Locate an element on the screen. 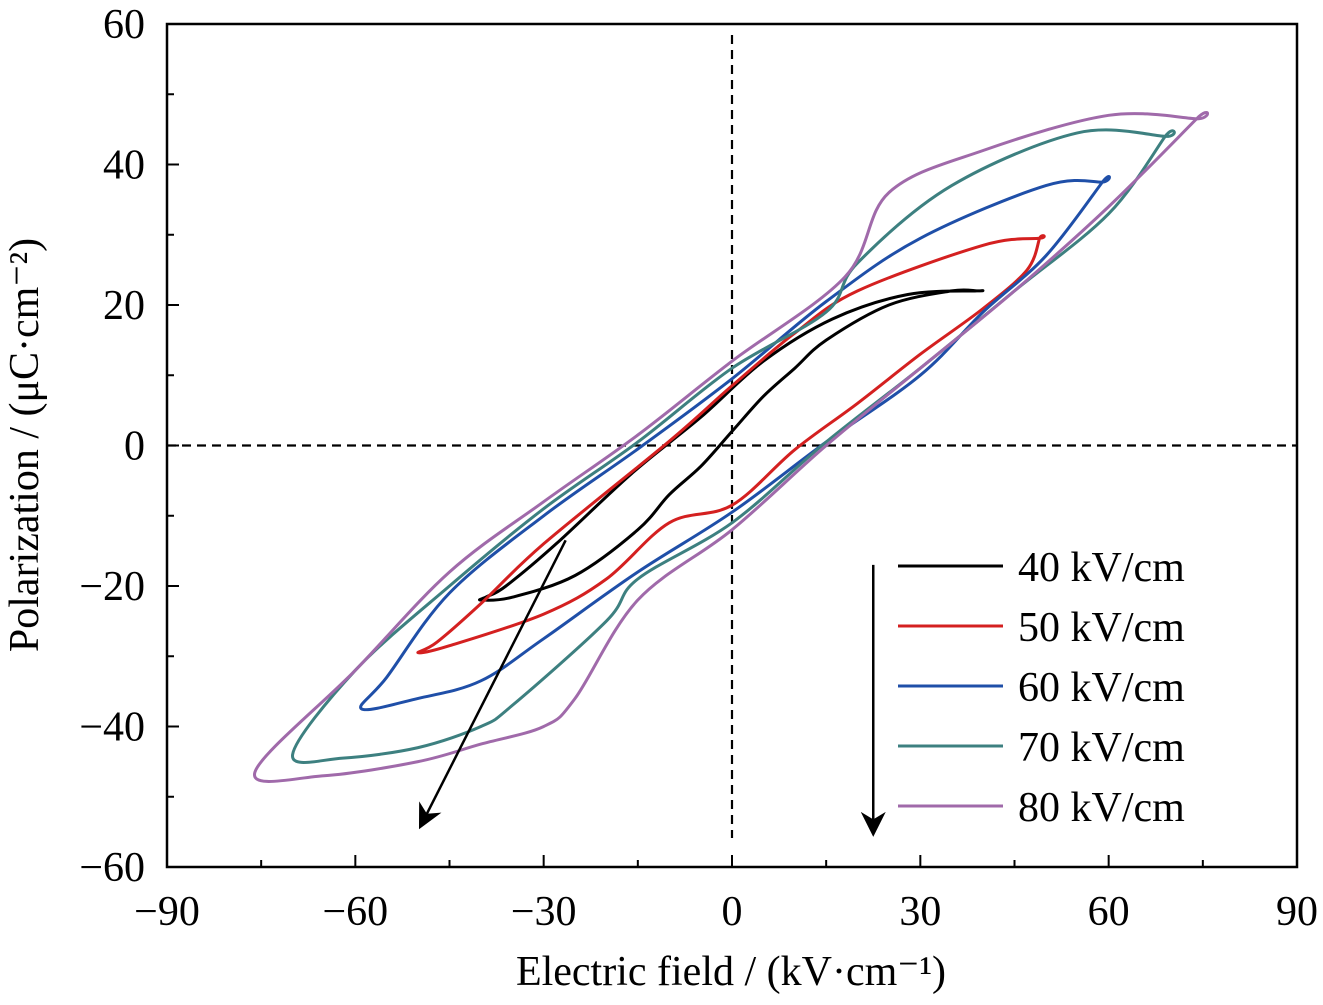 The image size is (1323, 1005). y-tick-label: 20 is located at coordinates (124, 306).